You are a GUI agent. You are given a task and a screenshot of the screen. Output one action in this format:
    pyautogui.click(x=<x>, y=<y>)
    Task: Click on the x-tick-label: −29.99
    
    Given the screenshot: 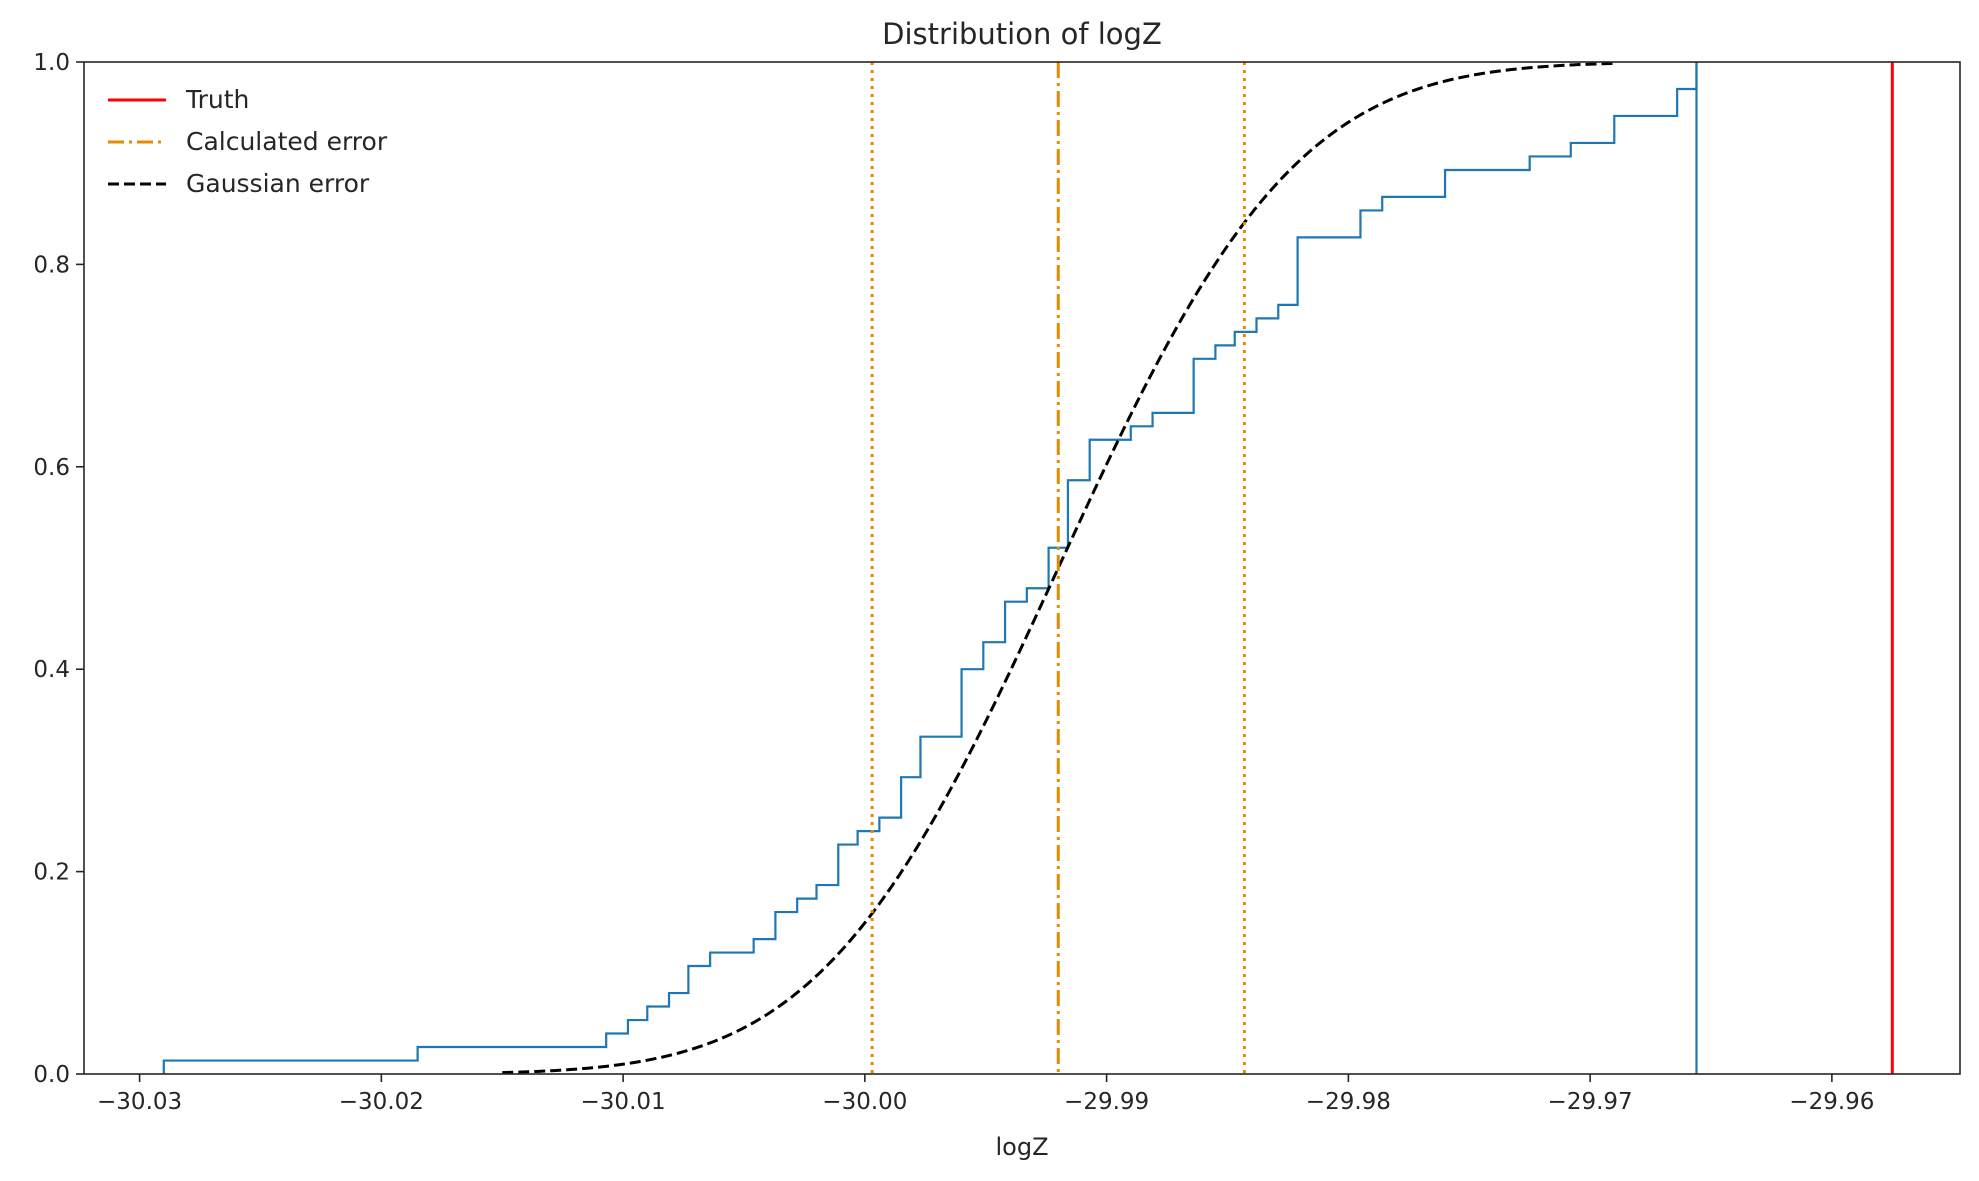 What is the action you would take?
    pyautogui.click(x=1106, y=1102)
    